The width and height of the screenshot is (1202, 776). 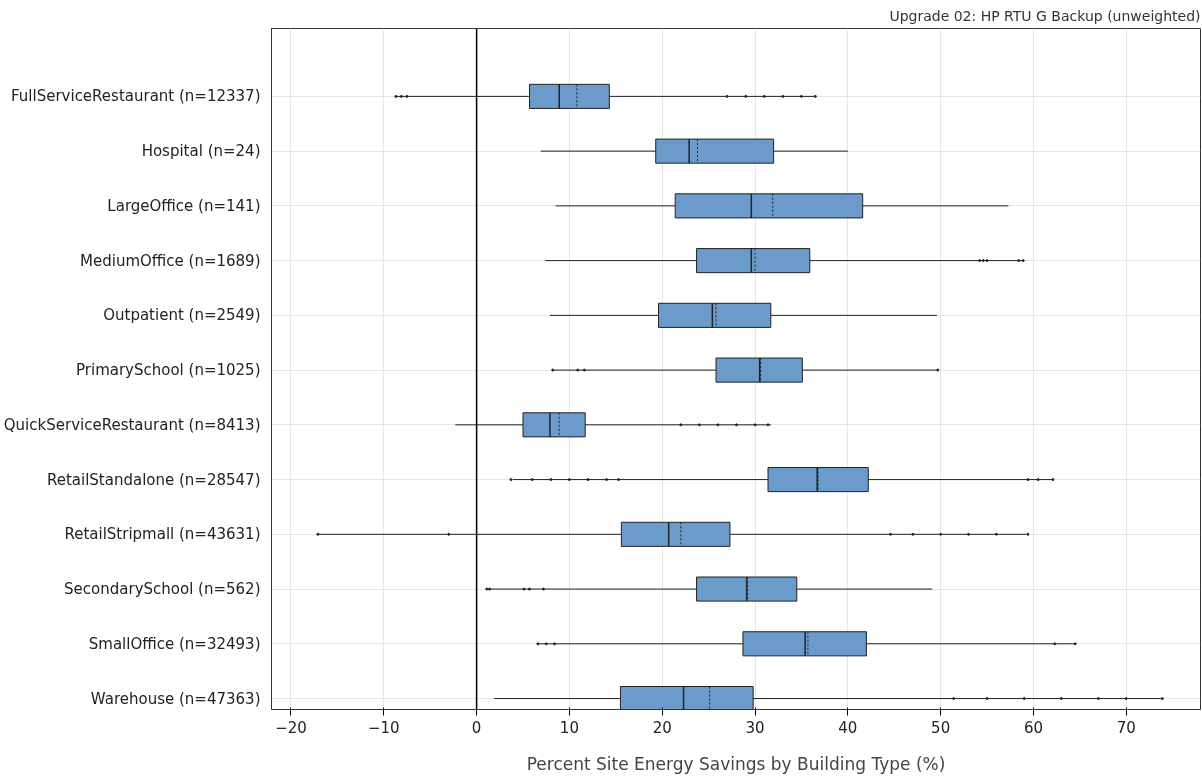 What do you see at coordinates (168, 370) in the screenshot?
I see `y-tick-label: PrimarySchool (n=1025)` at bounding box center [168, 370].